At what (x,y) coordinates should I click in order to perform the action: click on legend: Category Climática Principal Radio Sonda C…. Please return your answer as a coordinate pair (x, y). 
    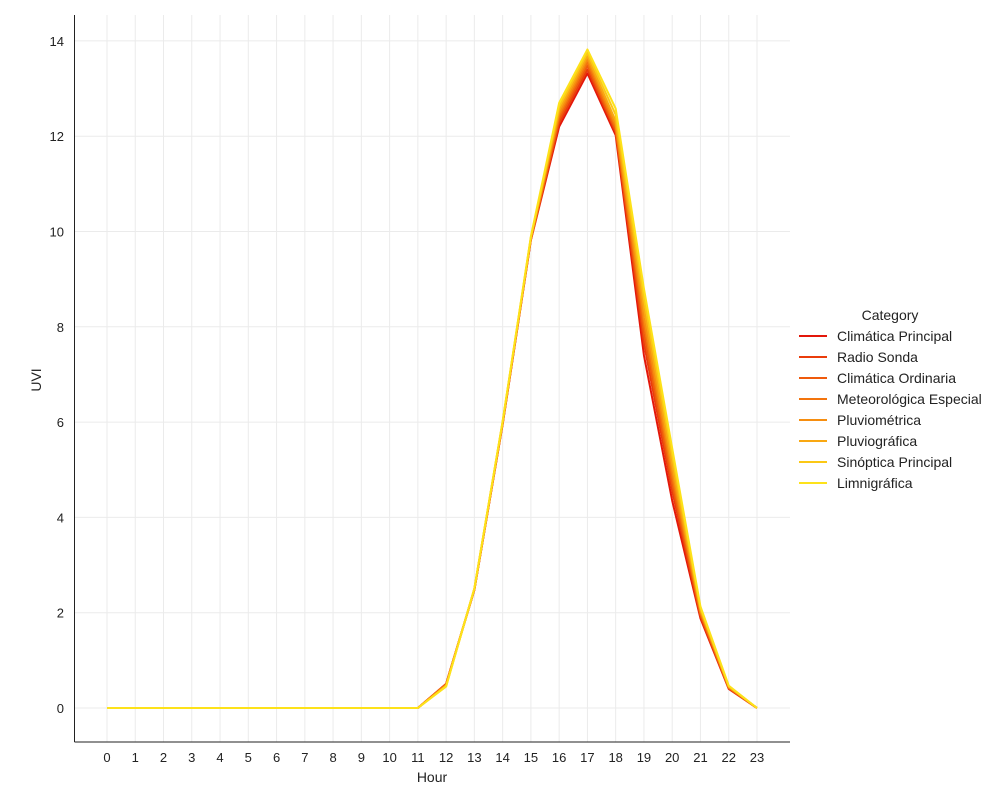
    Looking at the image, I should click on (890, 399).